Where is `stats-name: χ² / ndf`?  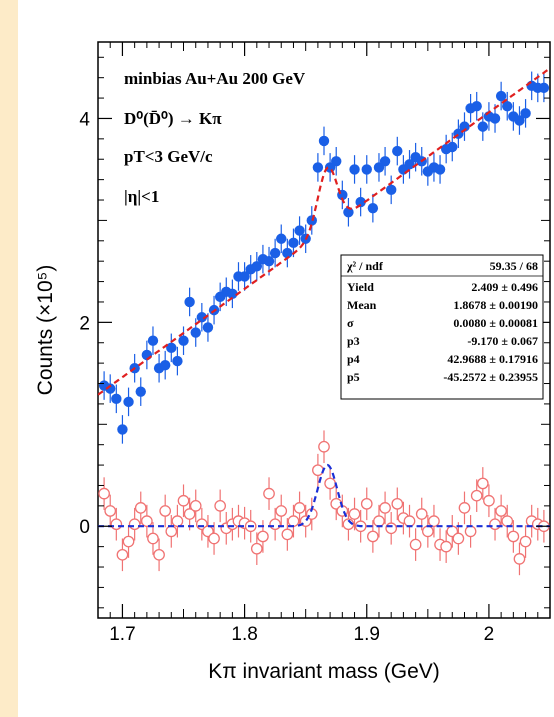
stats-name: χ² / ndf is located at coordinates (365, 266).